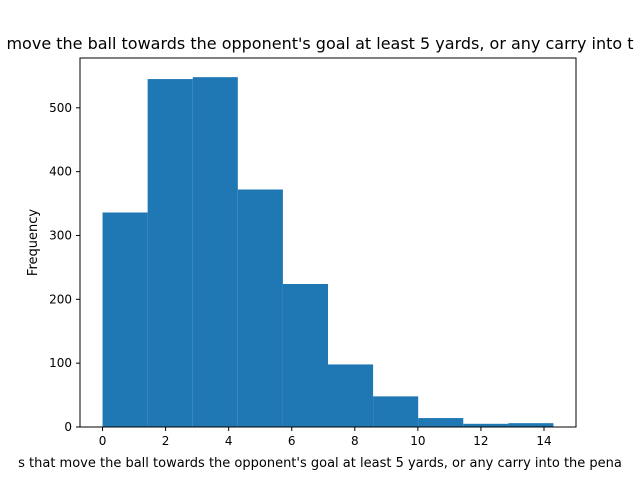 The height and width of the screenshot is (480, 640). I want to click on y-tick-label: 400, so click(60, 172).